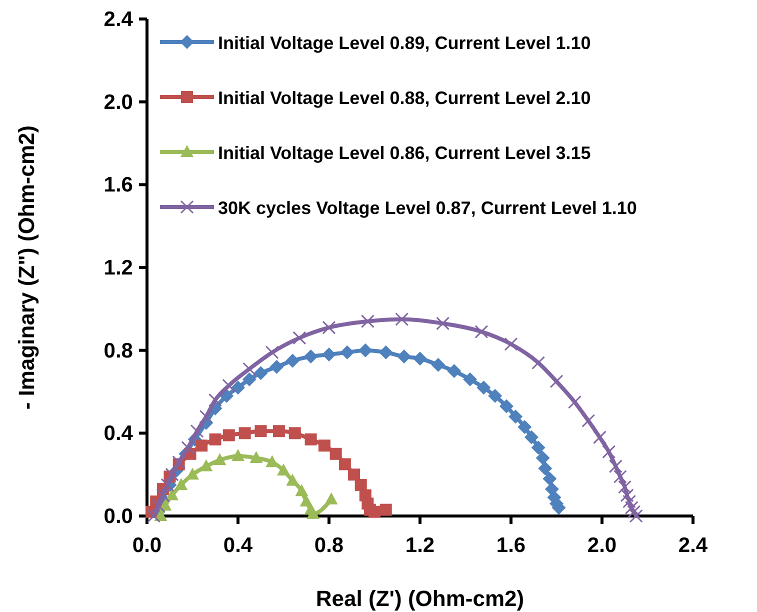  Describe the element at coordinates (147, 545) in the screenshot. I see `x-tick-label: 0.0` at that location.